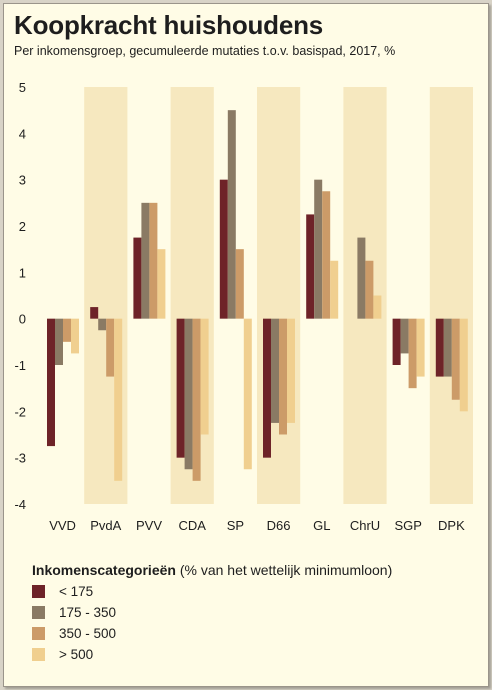 This screenshot has width=492, height=690. I want to click on x-category-label: PVV, so click(149, 525).